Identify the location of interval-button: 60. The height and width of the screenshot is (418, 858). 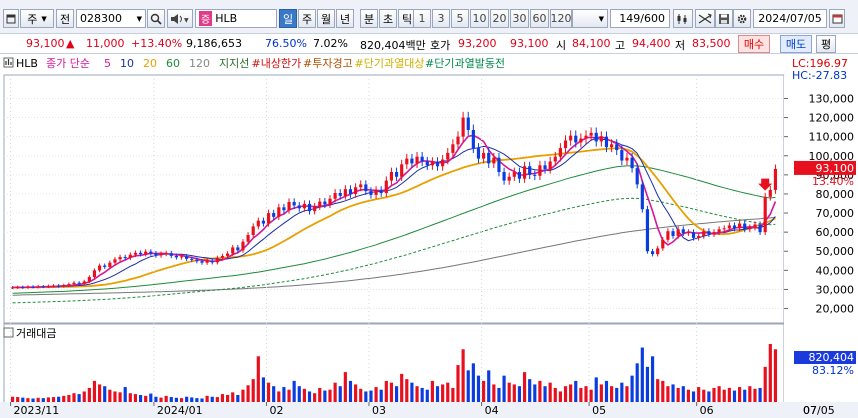
(539, 18).